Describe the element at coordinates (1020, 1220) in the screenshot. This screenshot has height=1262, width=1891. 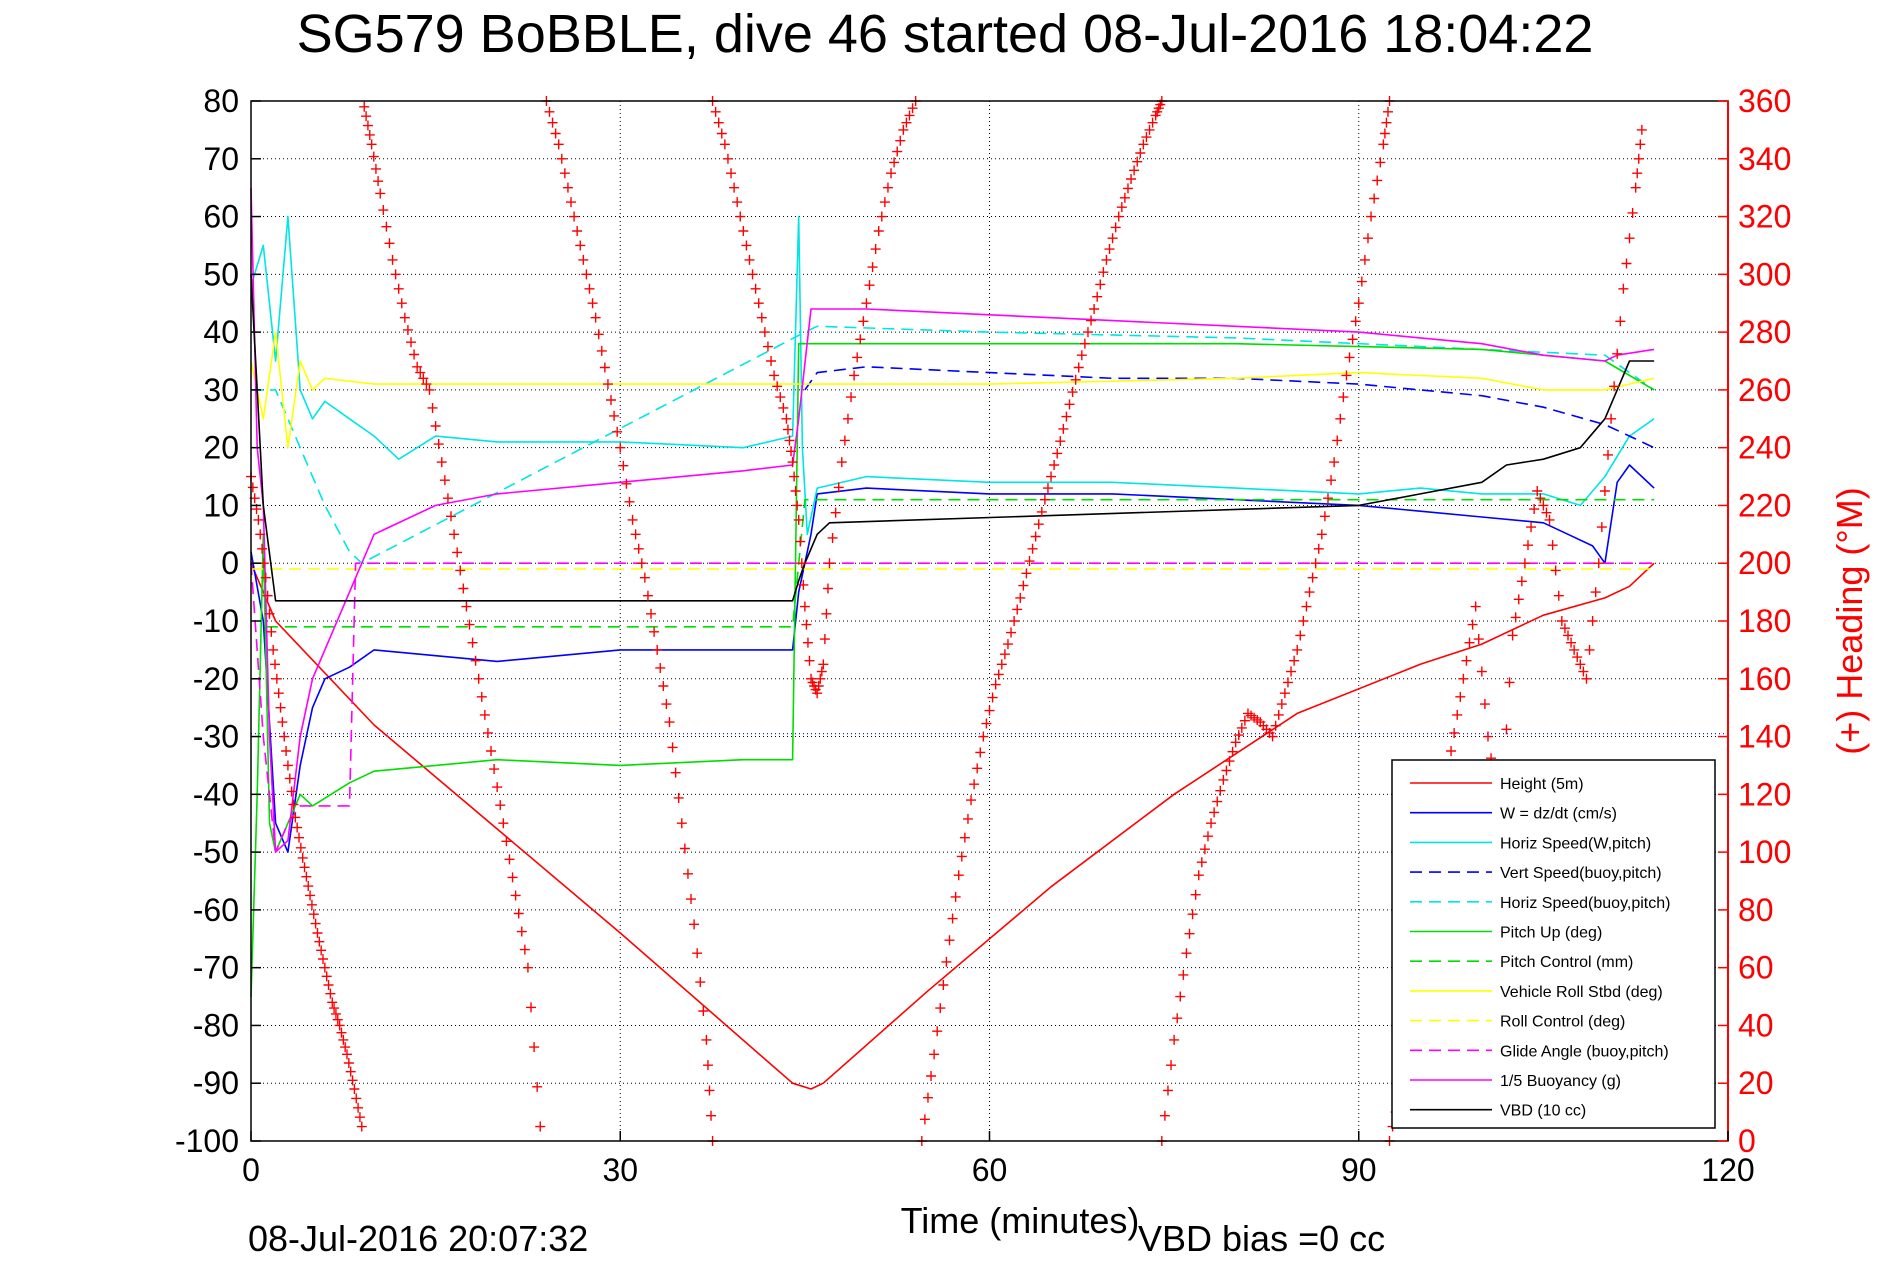
I see `x-axis-label: Time (minutes)` at that location.